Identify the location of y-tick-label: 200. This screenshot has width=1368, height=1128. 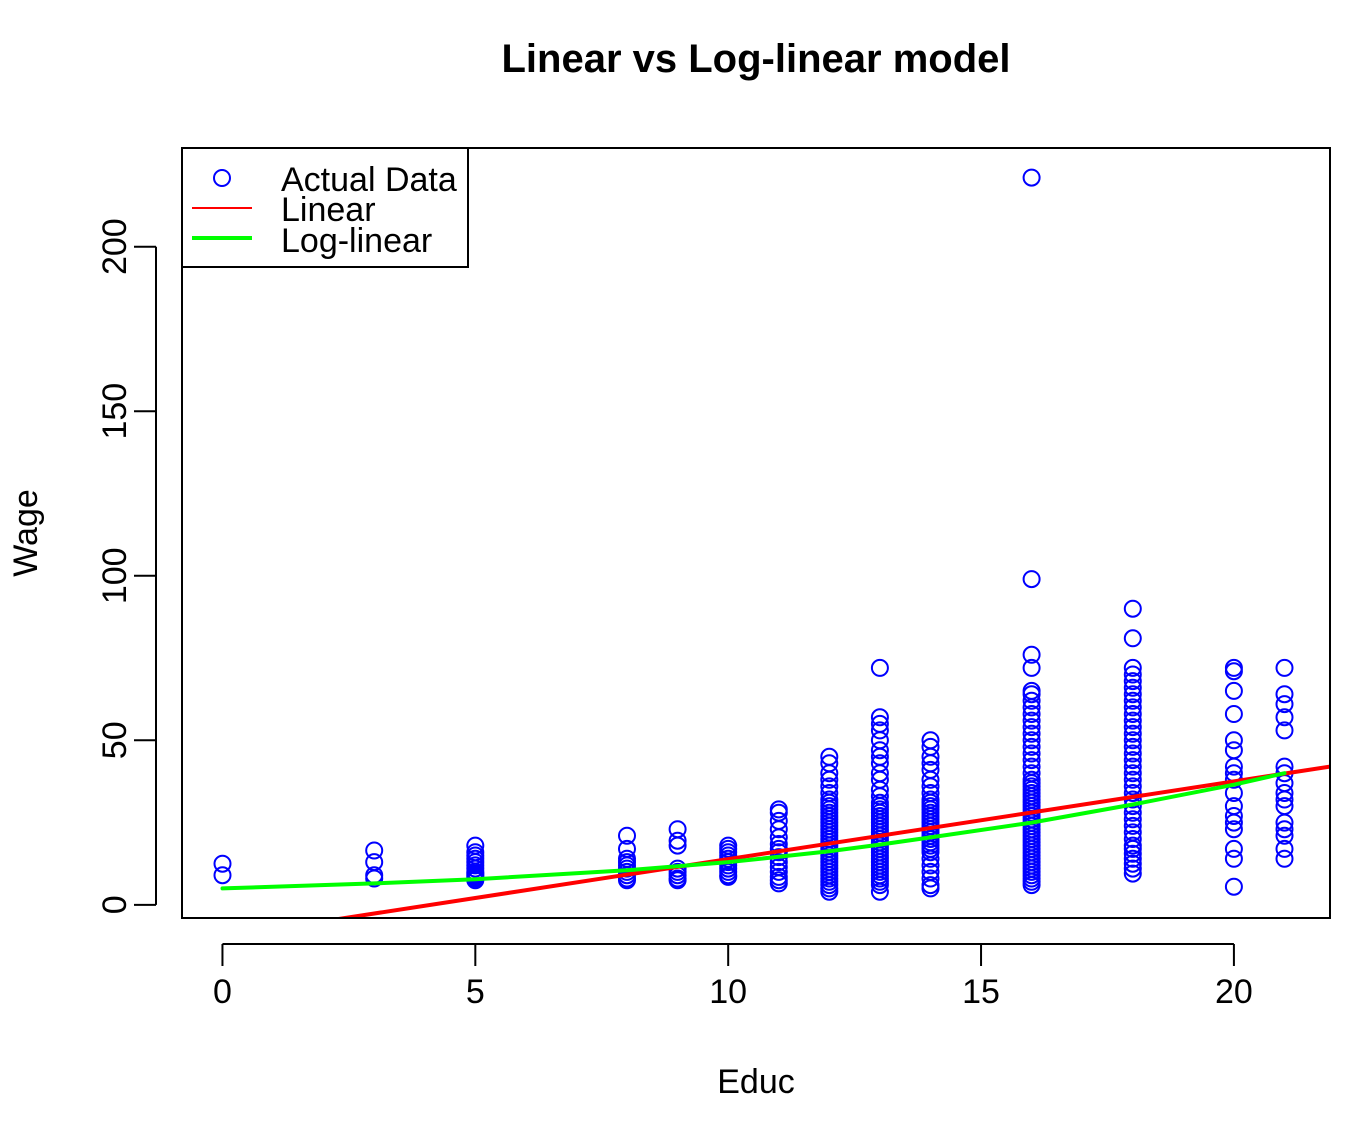
(115, 246).